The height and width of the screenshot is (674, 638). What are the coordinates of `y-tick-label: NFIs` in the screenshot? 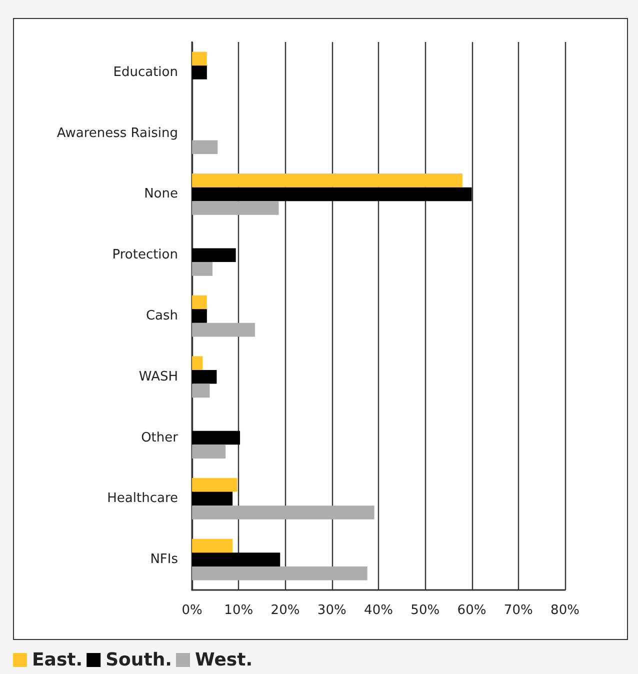 It's located at (164, 560).